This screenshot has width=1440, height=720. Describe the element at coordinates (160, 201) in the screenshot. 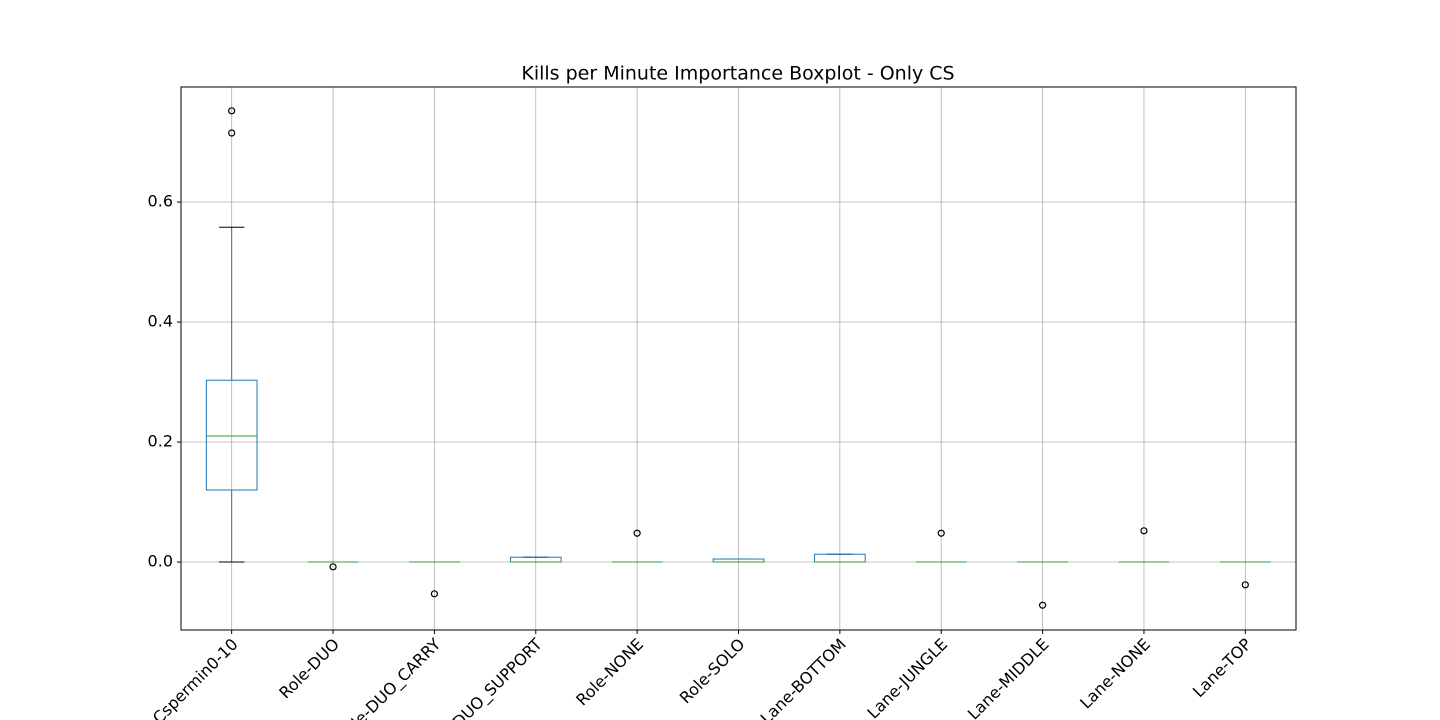

I see `y-tick-label: 0.6` at that location.